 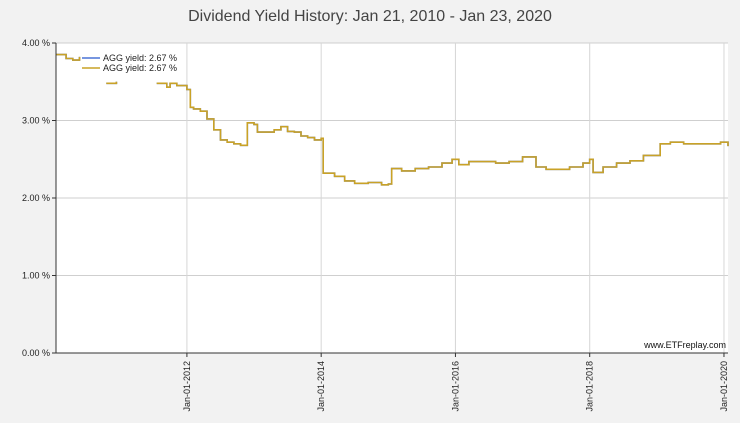 What do you see at coordinates (36, 43) in the screenshot?
I see `y-tick-label: 4.00 %` at bounding box center [36, 43].